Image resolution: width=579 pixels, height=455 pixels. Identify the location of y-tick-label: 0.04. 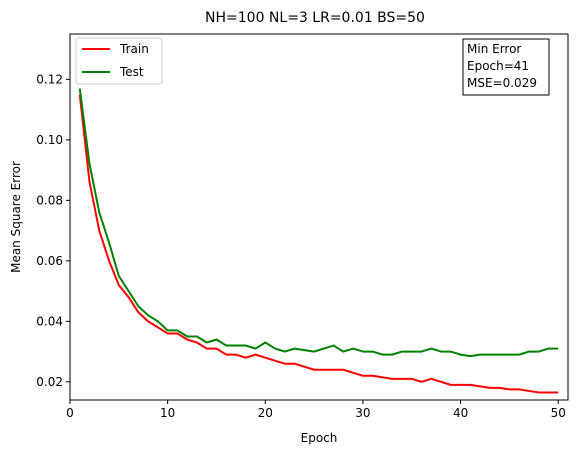
(49, 321).